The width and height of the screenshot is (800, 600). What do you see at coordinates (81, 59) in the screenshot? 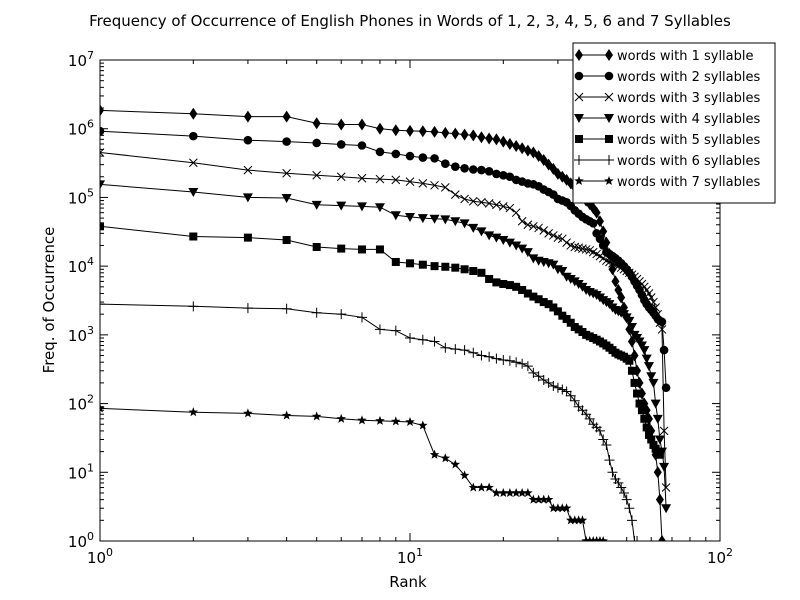
I see `tick-label: 10⁷` at bounding box center [81, 59].